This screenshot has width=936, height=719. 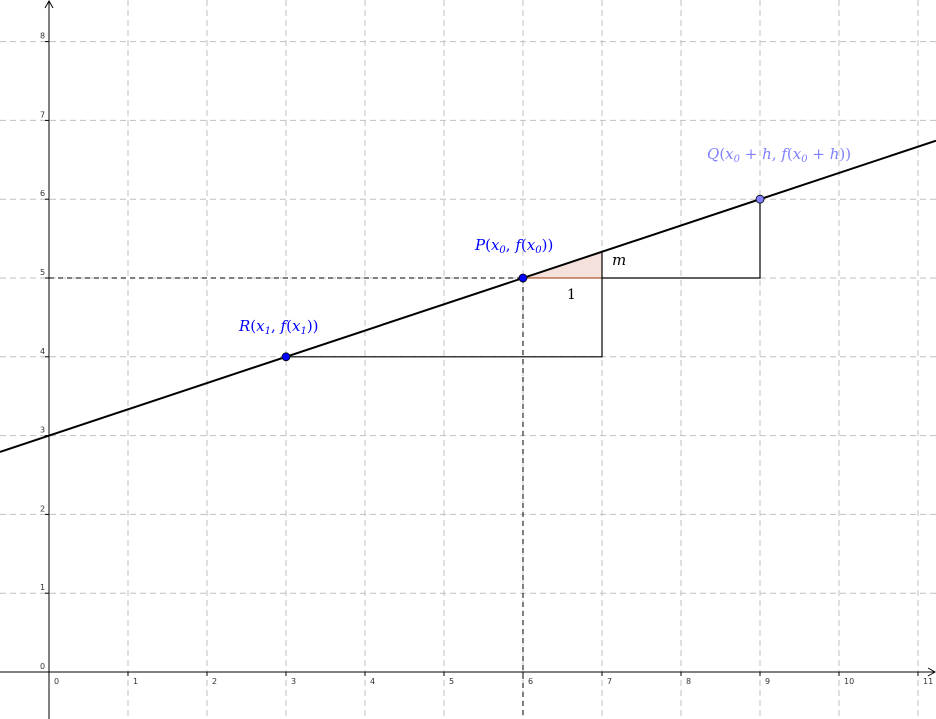 What do you see at coordinates (42, 508) in the screenshot?
I see `y-tick-label: 2` at bounding box center [42, 508].